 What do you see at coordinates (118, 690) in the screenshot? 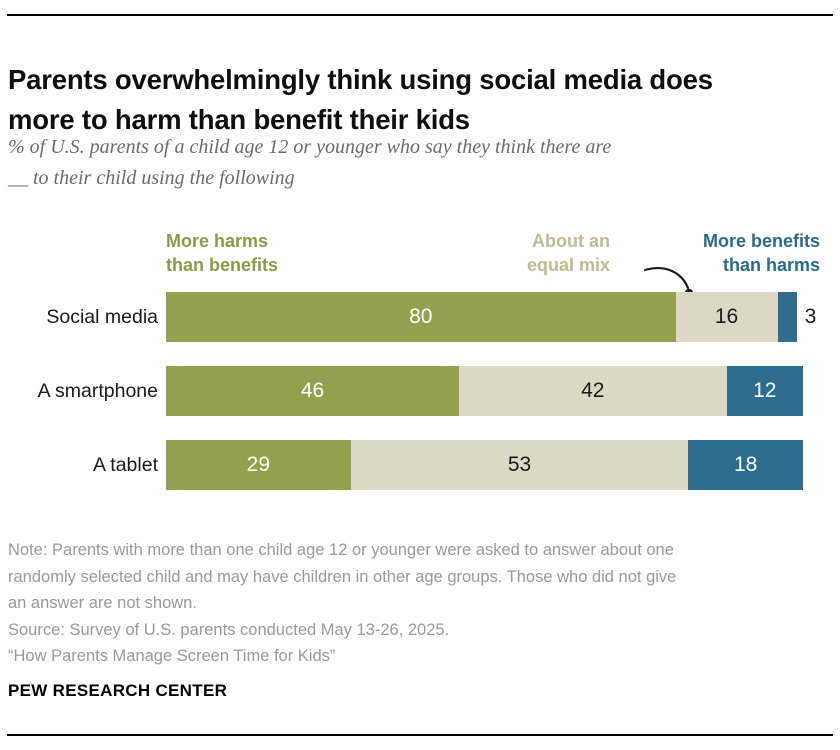
I see `pew-research-center-wordmark: PEW RESEARCH CENTER` at bounding box center [118, 690].